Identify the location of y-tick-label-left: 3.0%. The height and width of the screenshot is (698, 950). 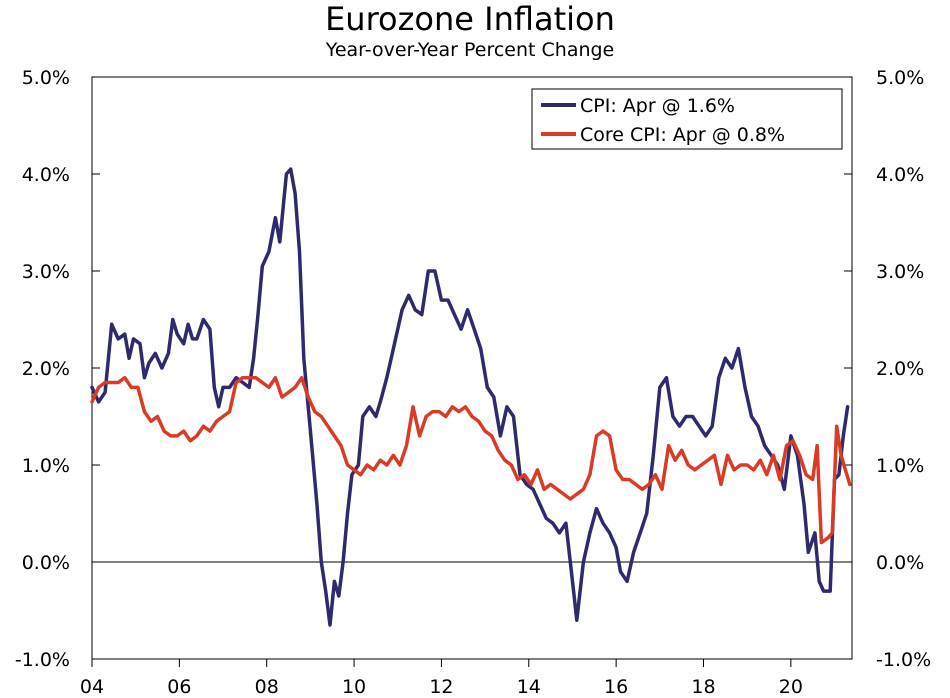
(46, 272).